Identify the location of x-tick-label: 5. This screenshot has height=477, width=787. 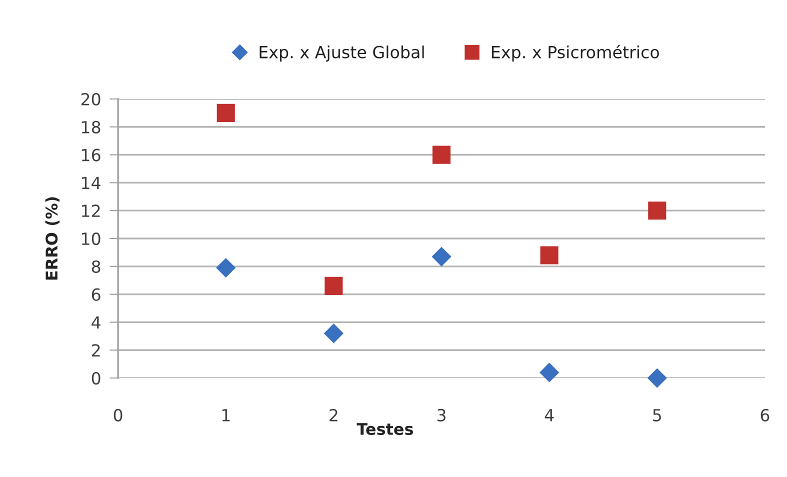
(657, 415).